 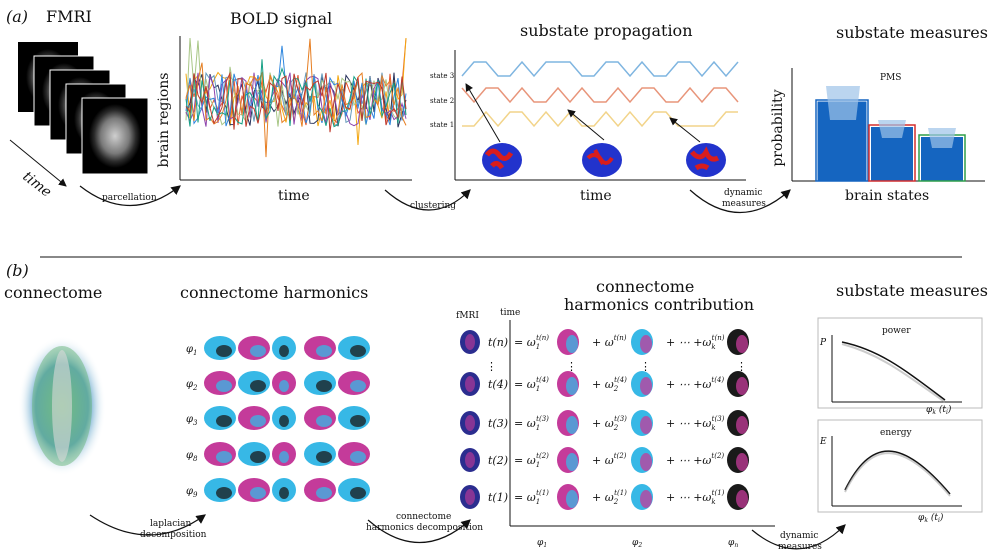 I want to click on harmonic-decomp-arrow, so click(x=419, y=531).